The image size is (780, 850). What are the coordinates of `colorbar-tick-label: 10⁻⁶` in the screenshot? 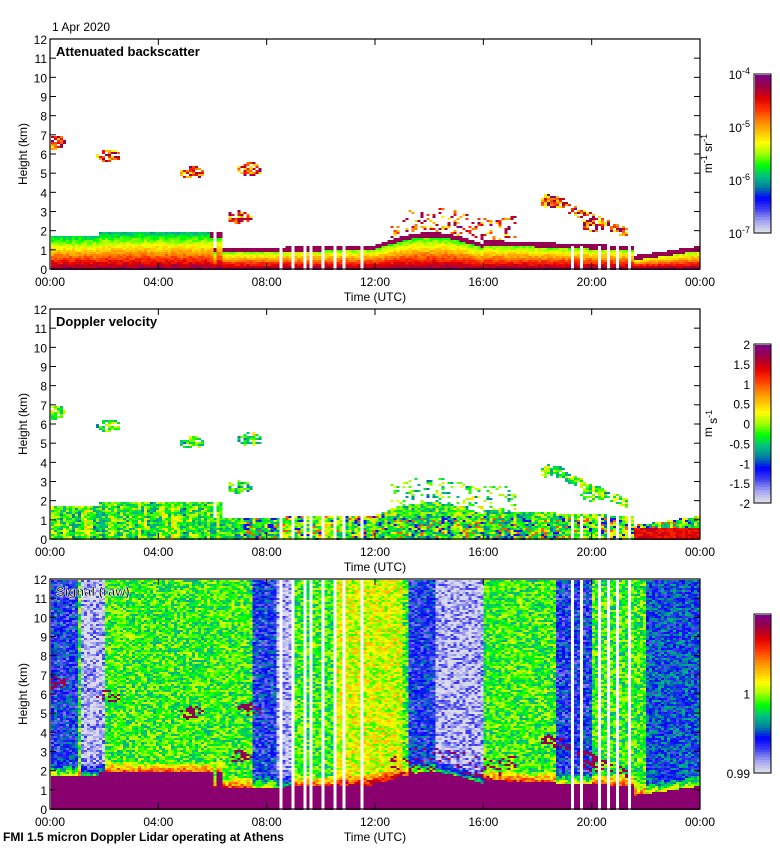 It's located at (739, 180).